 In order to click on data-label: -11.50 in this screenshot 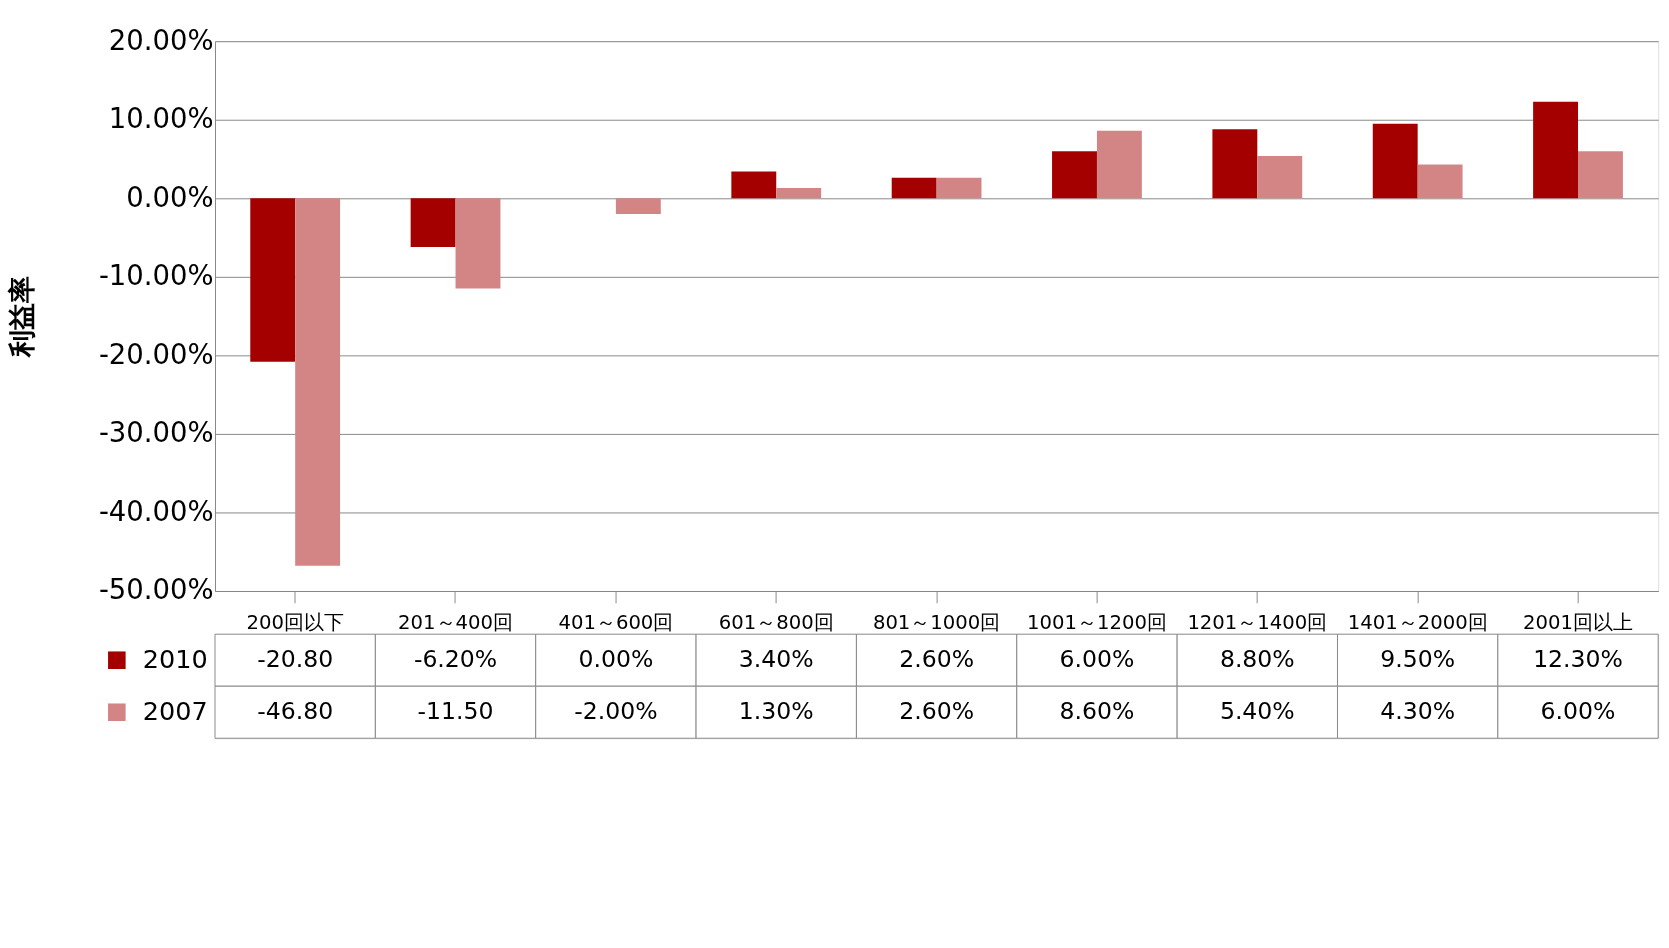, I will do `click(455, 711)`.